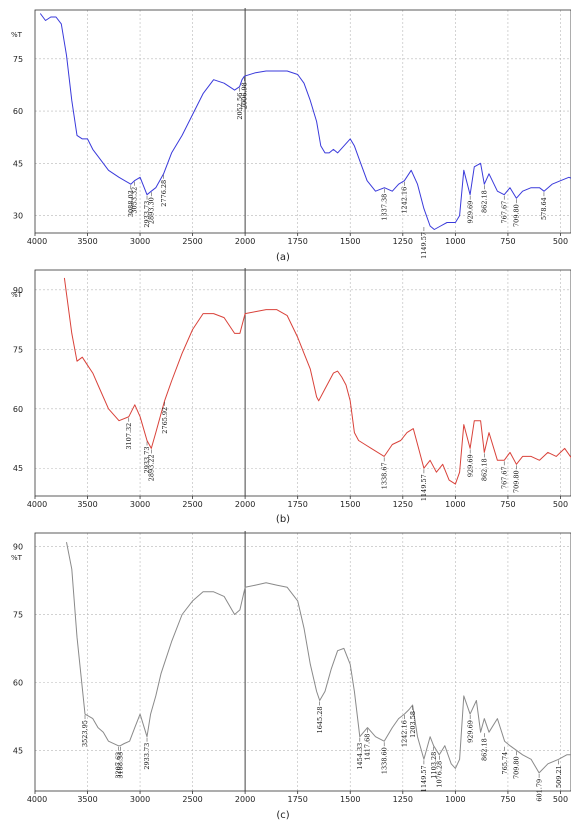 This screenshot has width=571, height=822. Describe the element at coordinates (85, 733) in the screenshot. I see `peak-label: 3523.95` at that location.